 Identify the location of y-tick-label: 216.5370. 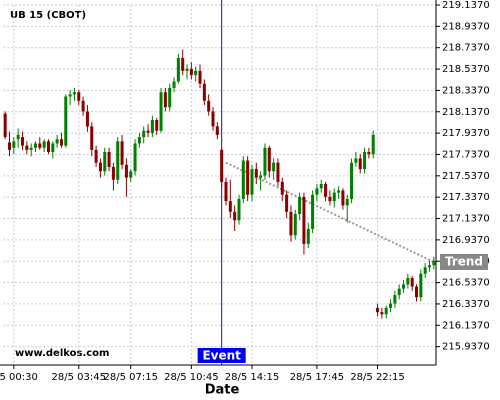
(466, 283).